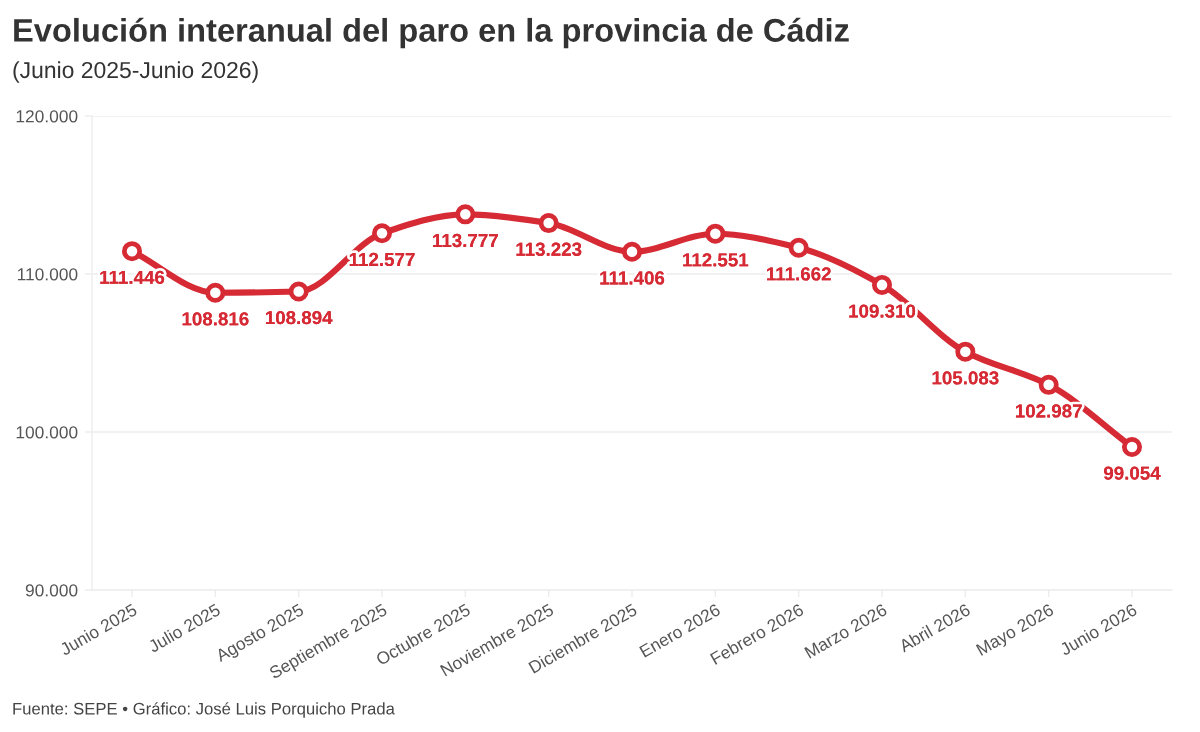 Image resolution: width=1200 pixels, height=732 pixels. Describe the element at coordinates (798, 274) in the screenshot. I see `data-label: 111.662` at that location.